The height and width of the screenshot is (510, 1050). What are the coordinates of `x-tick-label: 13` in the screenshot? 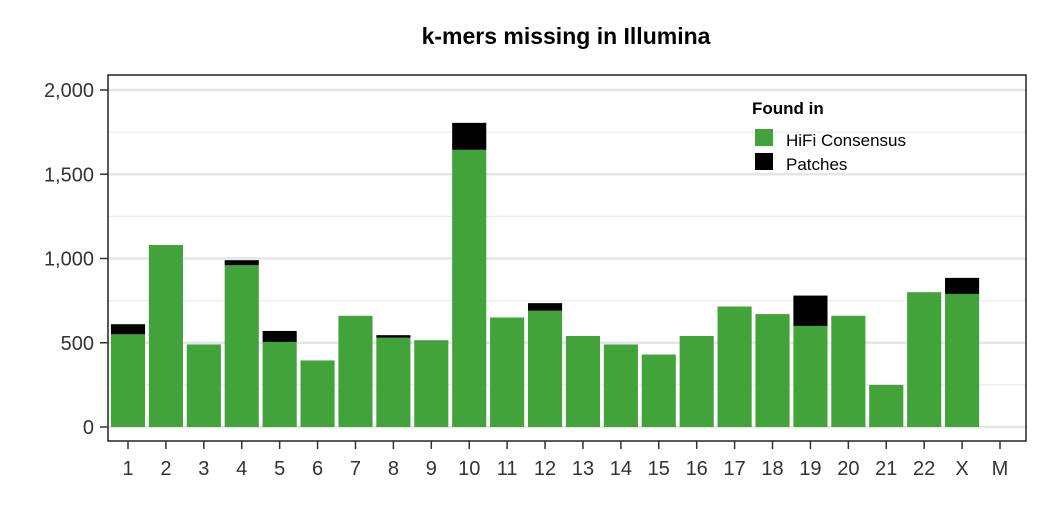 It's located at (583, 469).